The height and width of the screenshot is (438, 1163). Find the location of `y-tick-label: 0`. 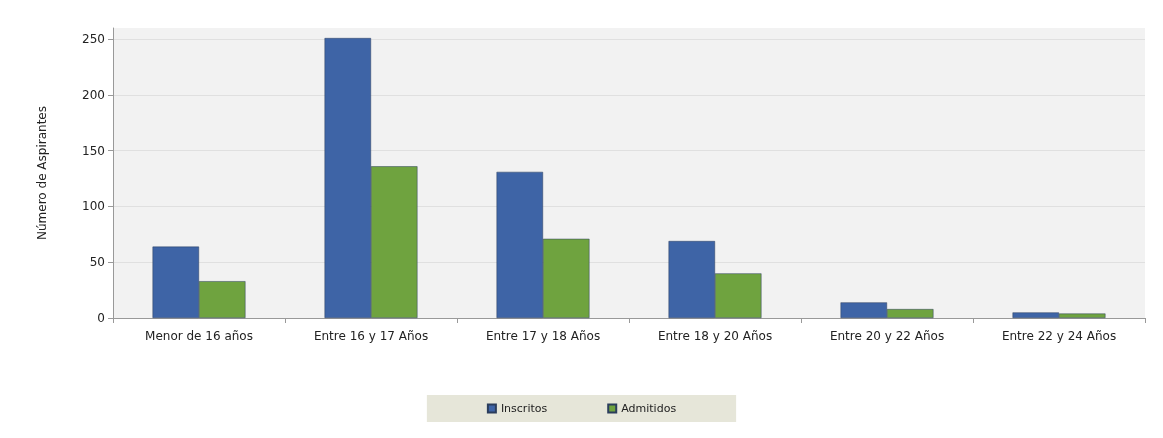

y-tick-label: 0 is located at coordinates (101, 318).